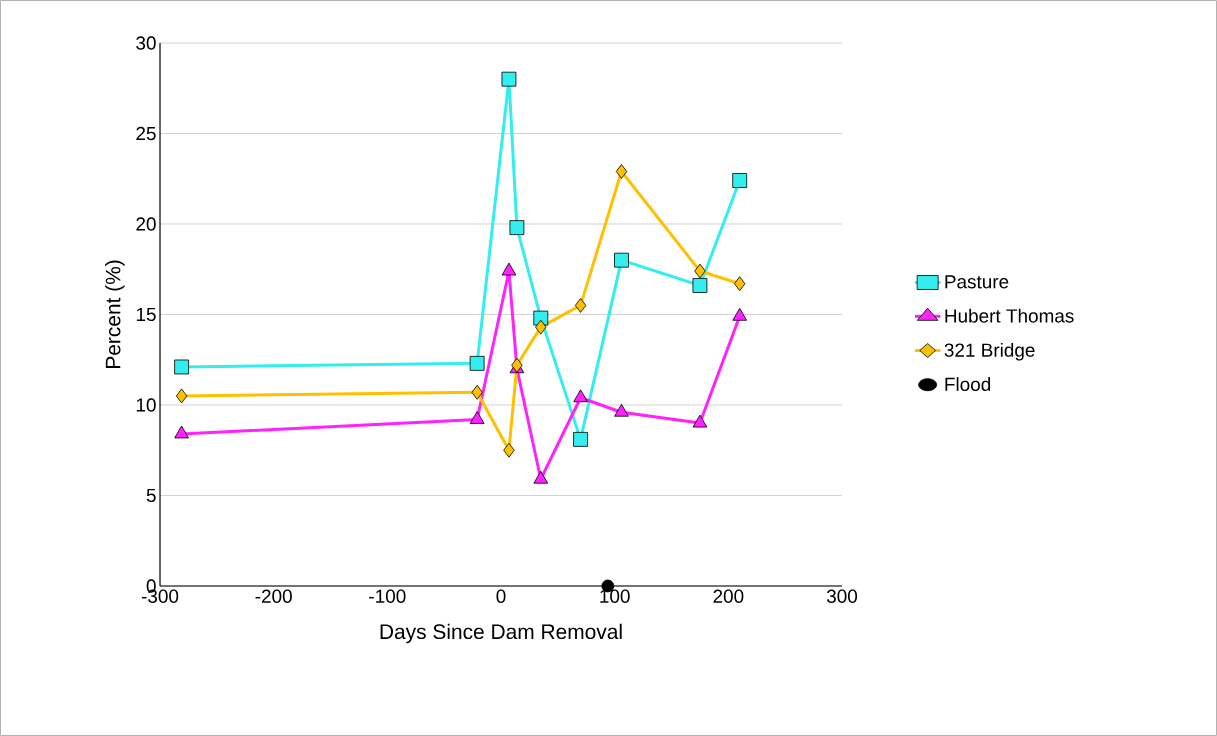 Image resolution: width=1217 pixels, height=736 pixels. I want to click on y-tick-label: 5, so click(151, 495).